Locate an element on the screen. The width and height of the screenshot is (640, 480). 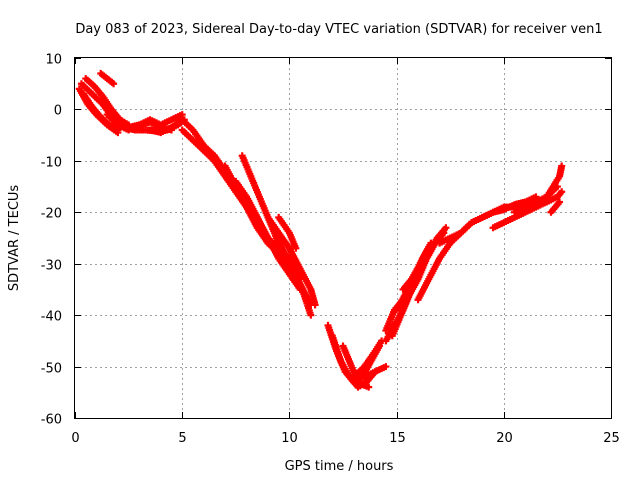
series-prn-ab is located at coordinates (487, 220).